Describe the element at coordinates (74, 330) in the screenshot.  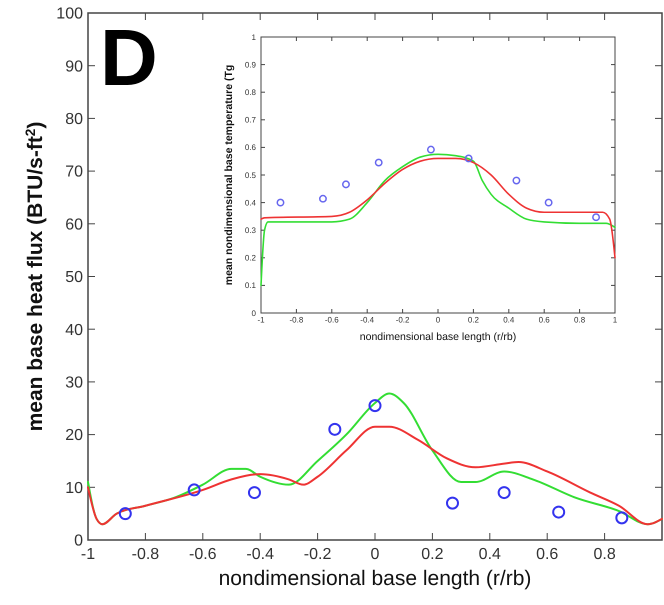
I see `y-tick-label: 40` at that location.